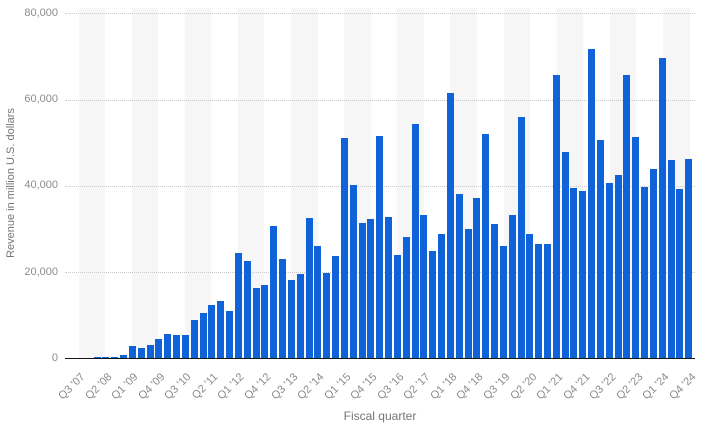  What do you see at coordinates (450, 225) in the screenshot?
I see `bar-q118` at bounding box center [450, 225].